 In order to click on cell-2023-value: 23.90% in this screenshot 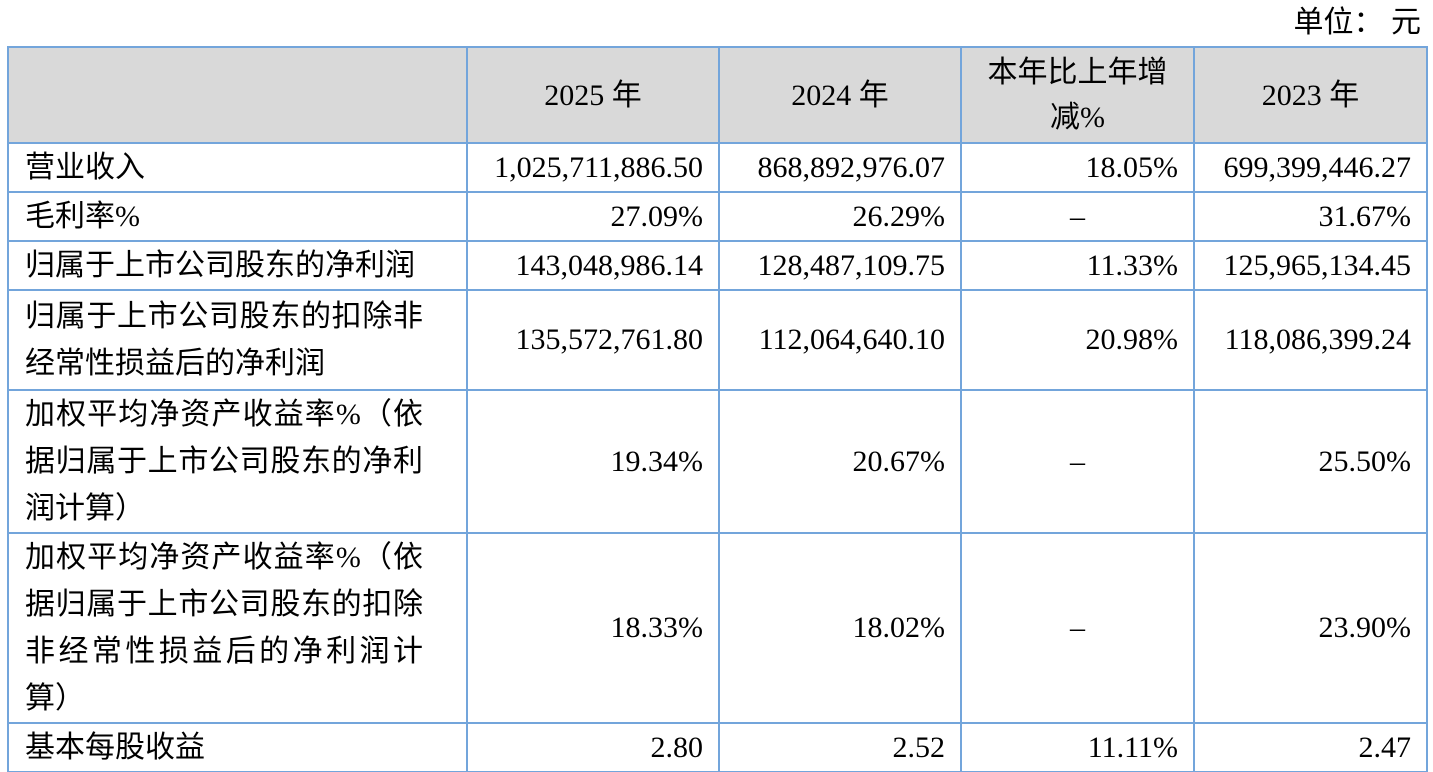, I will do `click(1310, 628)`.